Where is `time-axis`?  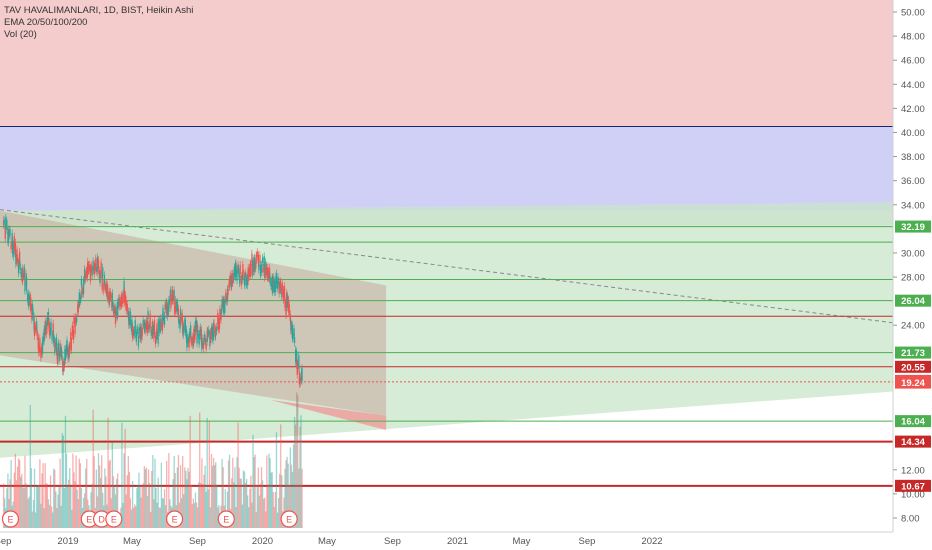
time-axis is located at coordinates (446, 541).